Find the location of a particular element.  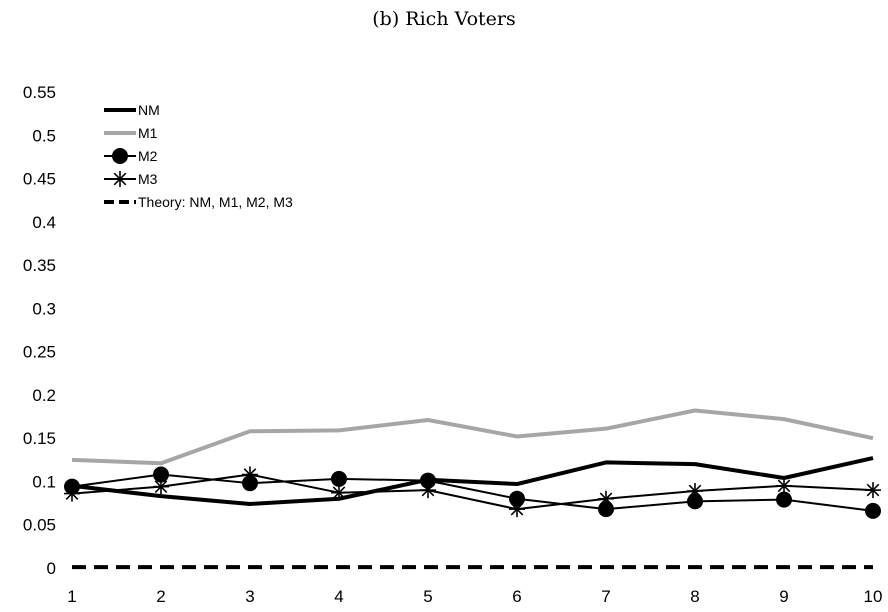

y-tick-label: 0.55 is located at coordinates (39, 92).